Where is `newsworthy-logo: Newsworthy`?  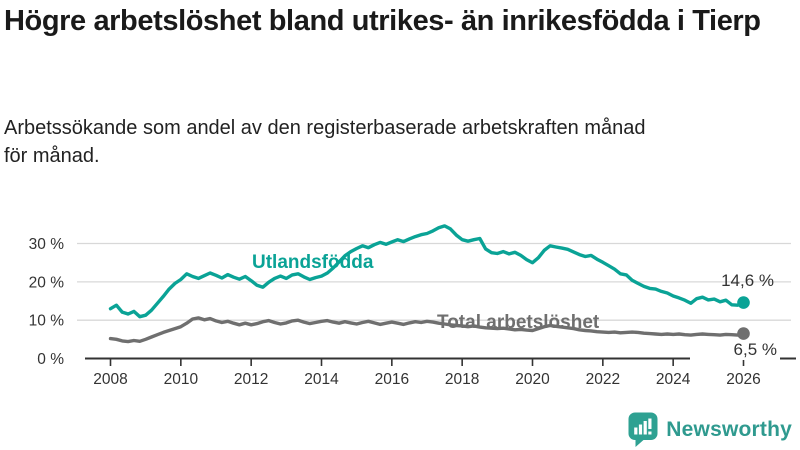
newsworthy-logo: Newsworthy is located at coordinates (710, 429).